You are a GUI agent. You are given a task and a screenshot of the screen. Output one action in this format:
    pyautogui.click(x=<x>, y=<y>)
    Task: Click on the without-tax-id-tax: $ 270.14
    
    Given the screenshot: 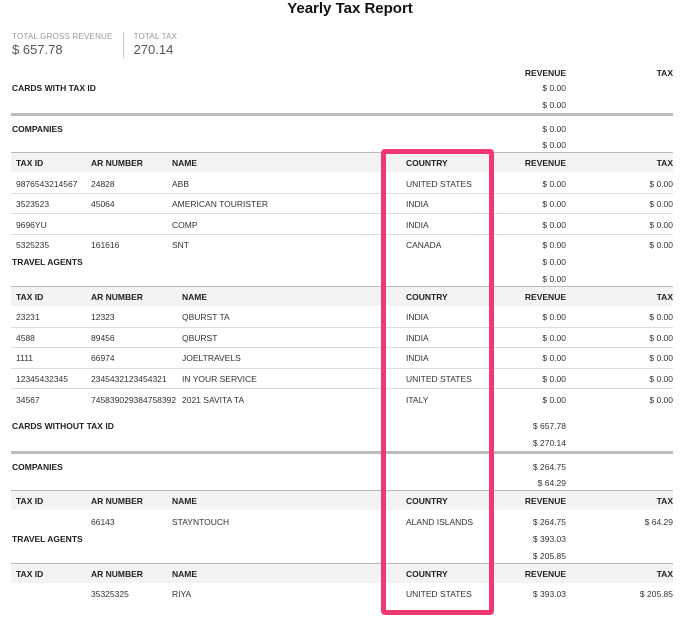 What is the action you would take?
    pyautogui.click(x=549, y=443)
    